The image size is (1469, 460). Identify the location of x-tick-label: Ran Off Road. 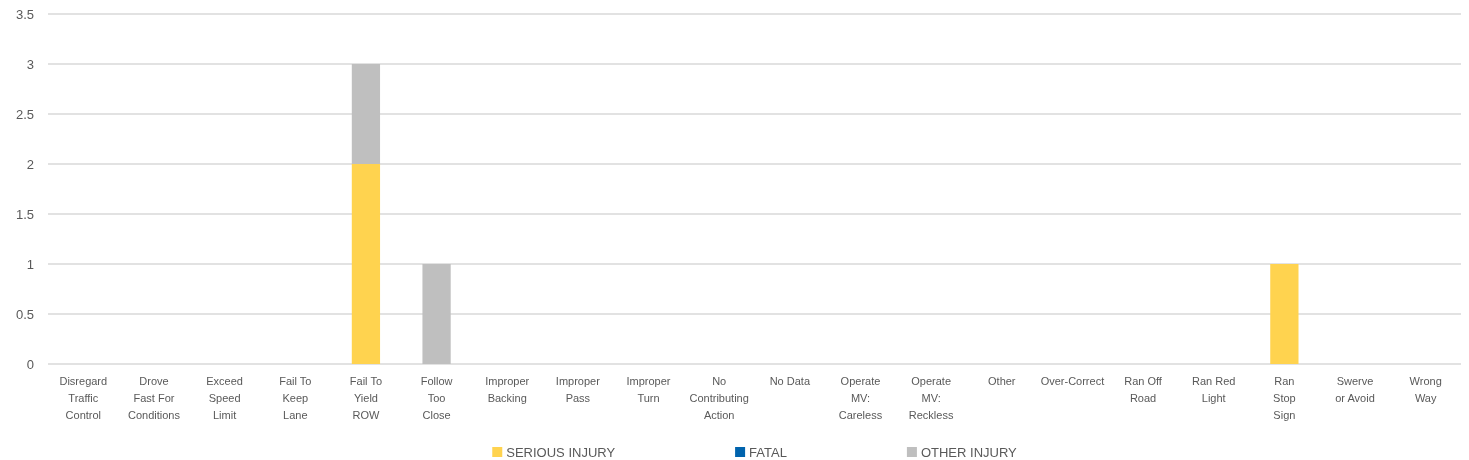
(1143, 389).